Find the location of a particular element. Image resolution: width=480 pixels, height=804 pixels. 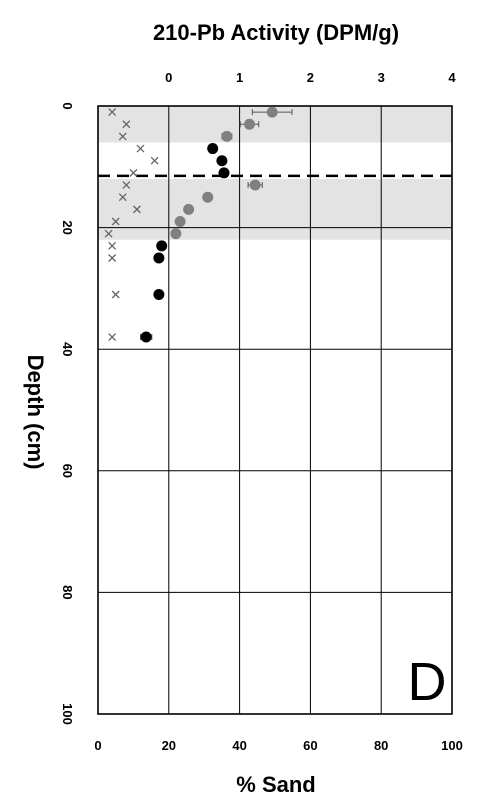

bottom-tick-label: 0 is located at coordinates (97, 745).